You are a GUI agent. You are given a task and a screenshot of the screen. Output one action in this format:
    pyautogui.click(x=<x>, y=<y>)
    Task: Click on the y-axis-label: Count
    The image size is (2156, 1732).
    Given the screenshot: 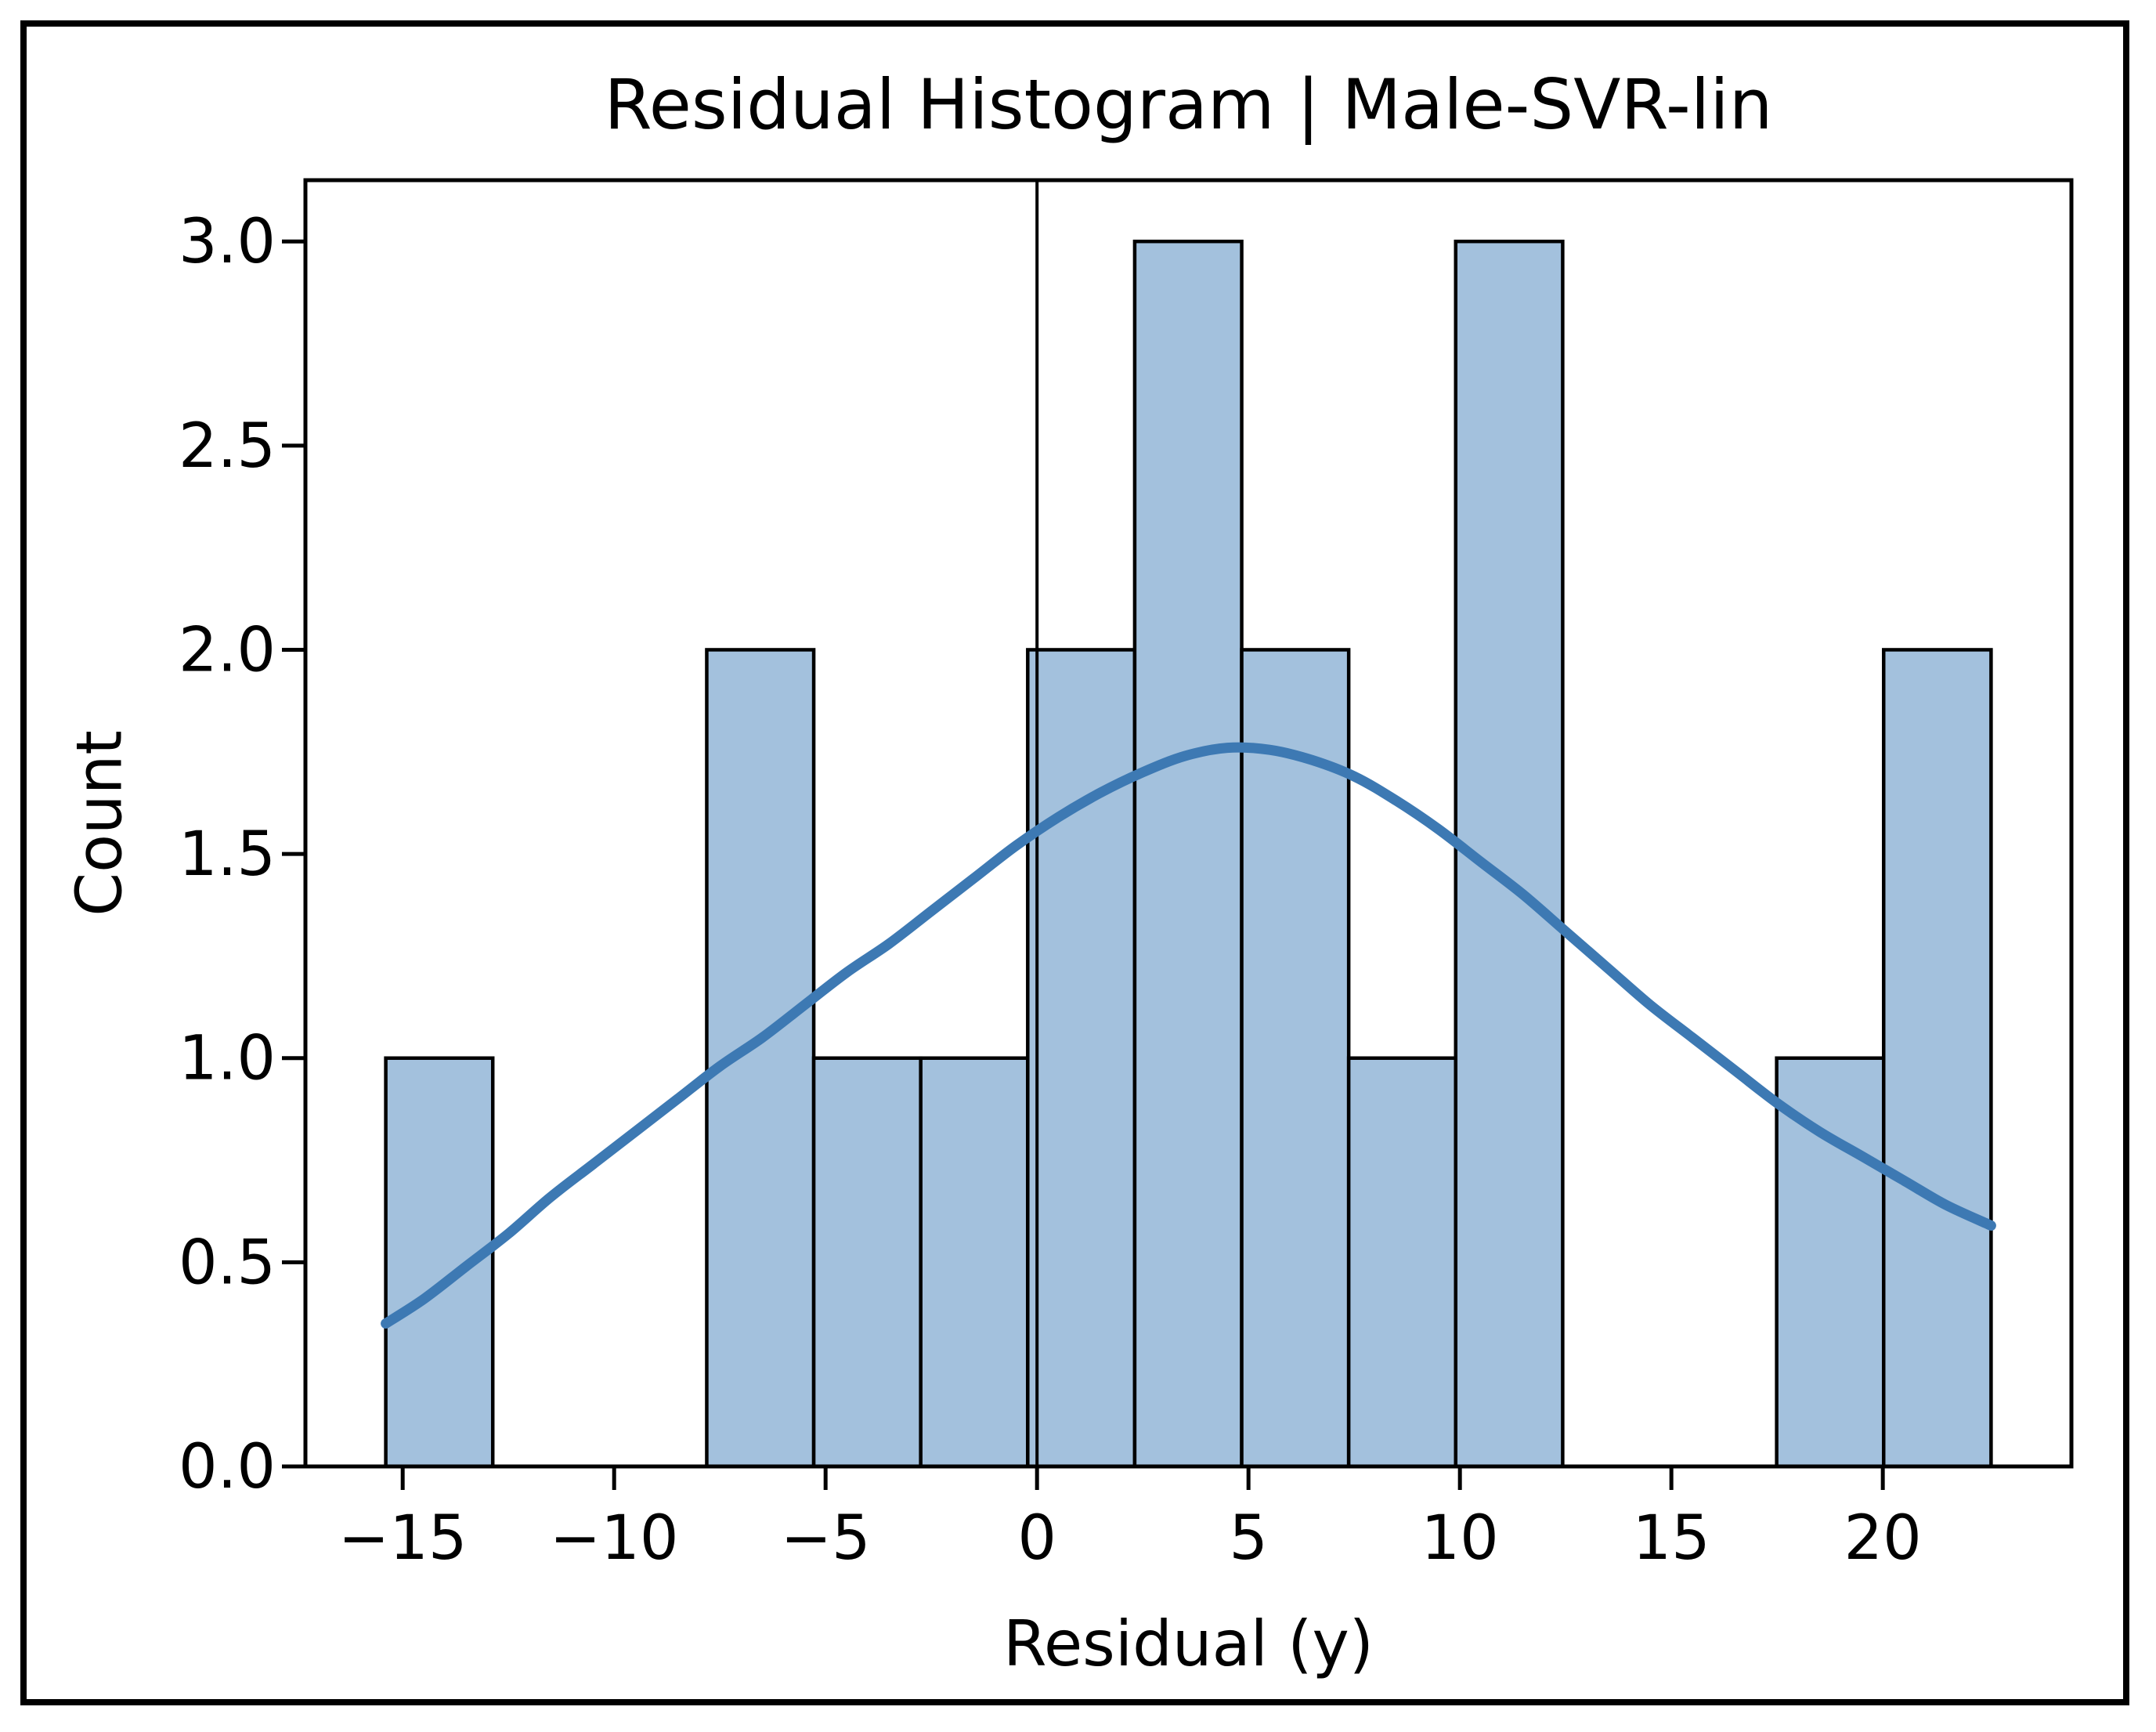 What is the action you would take?
    pyautogui.click(x=99, y=823)
    